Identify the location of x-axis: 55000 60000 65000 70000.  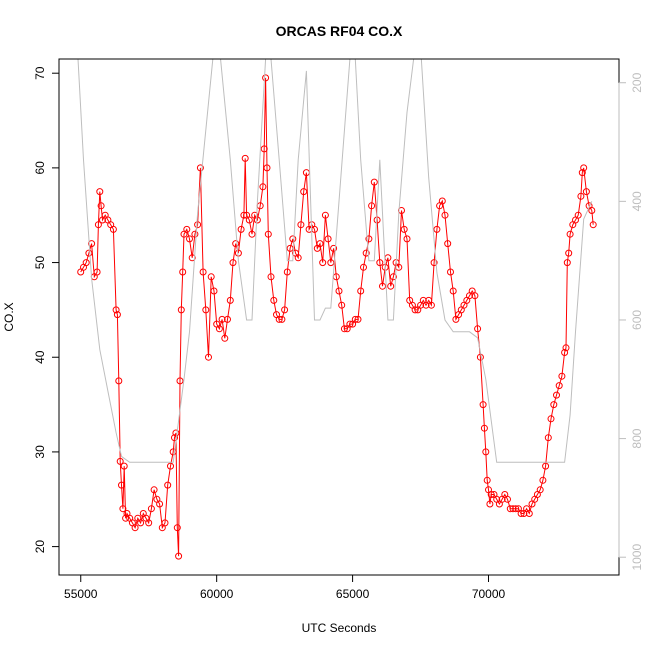
(285, 587).